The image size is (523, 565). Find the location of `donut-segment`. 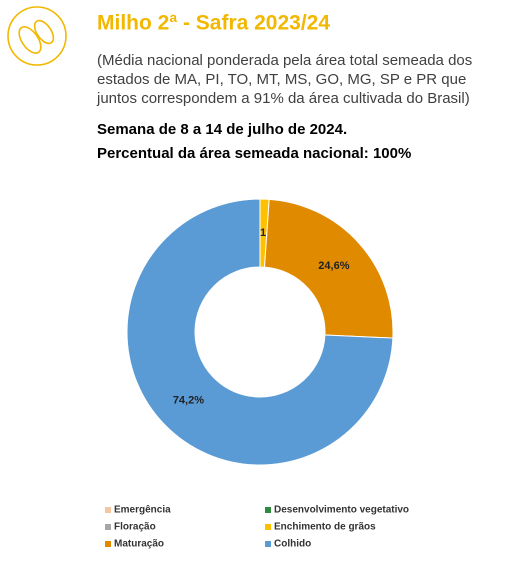

donut-segment is located at coordinates (328, 268).